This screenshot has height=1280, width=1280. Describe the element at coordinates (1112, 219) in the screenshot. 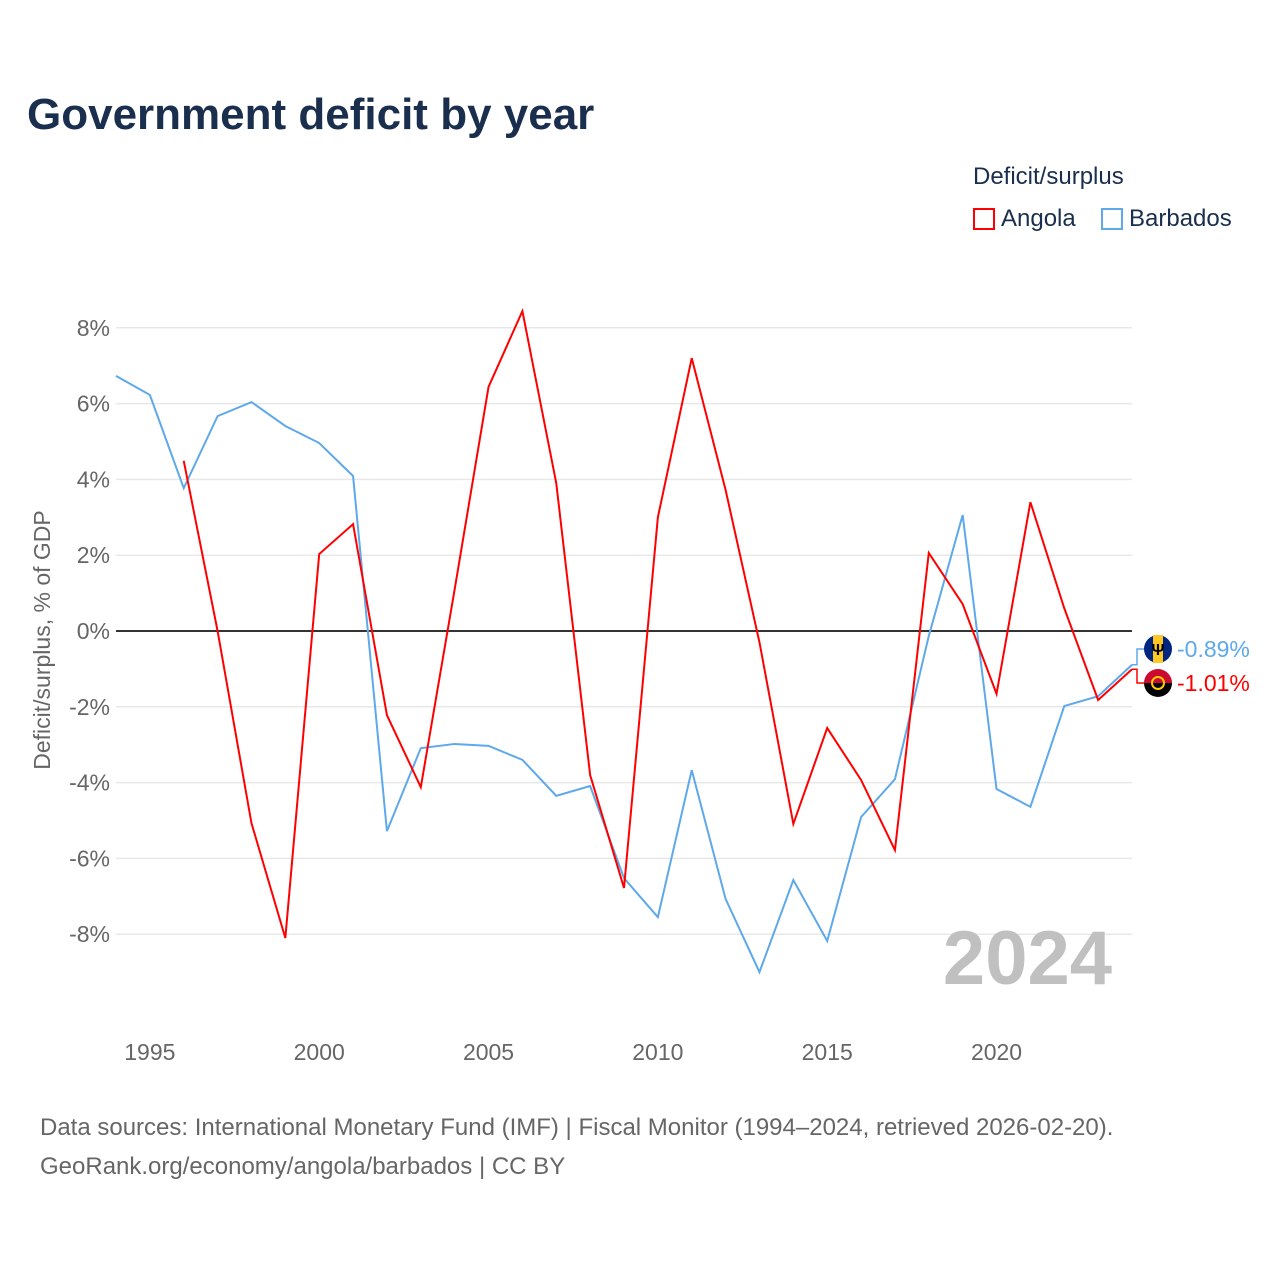

I see `legend-swatch-barbados` at that location.